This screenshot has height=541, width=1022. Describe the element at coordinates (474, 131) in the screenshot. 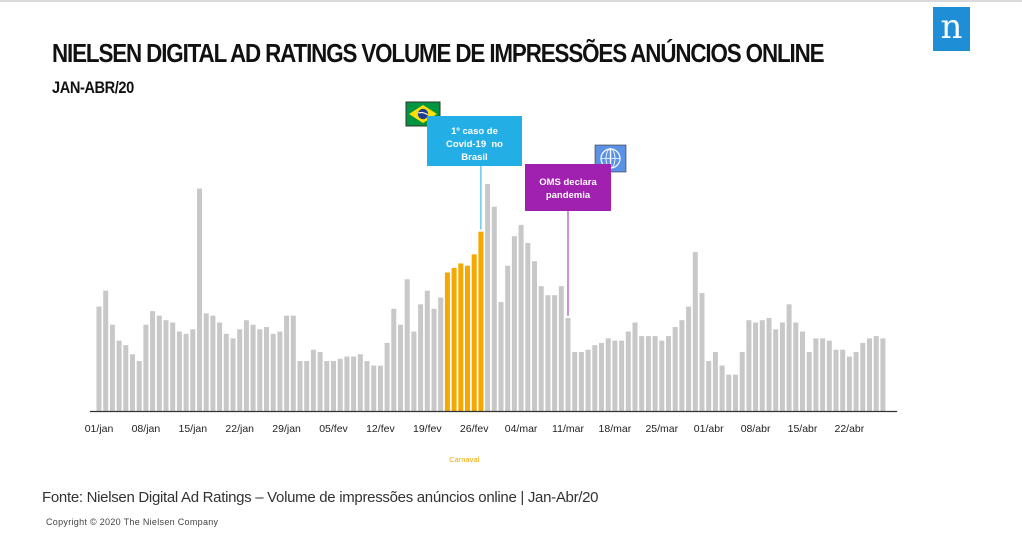

I see `covid-line-1: 1º caso de` at that location.